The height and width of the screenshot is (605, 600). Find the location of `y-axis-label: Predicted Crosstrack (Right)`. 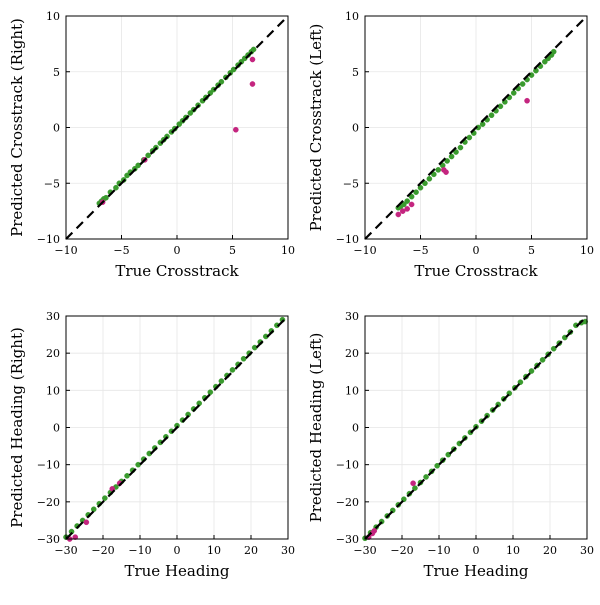

y-axis-label: Predicted Crosstrack (Right) is located at coordinates (17, 127).